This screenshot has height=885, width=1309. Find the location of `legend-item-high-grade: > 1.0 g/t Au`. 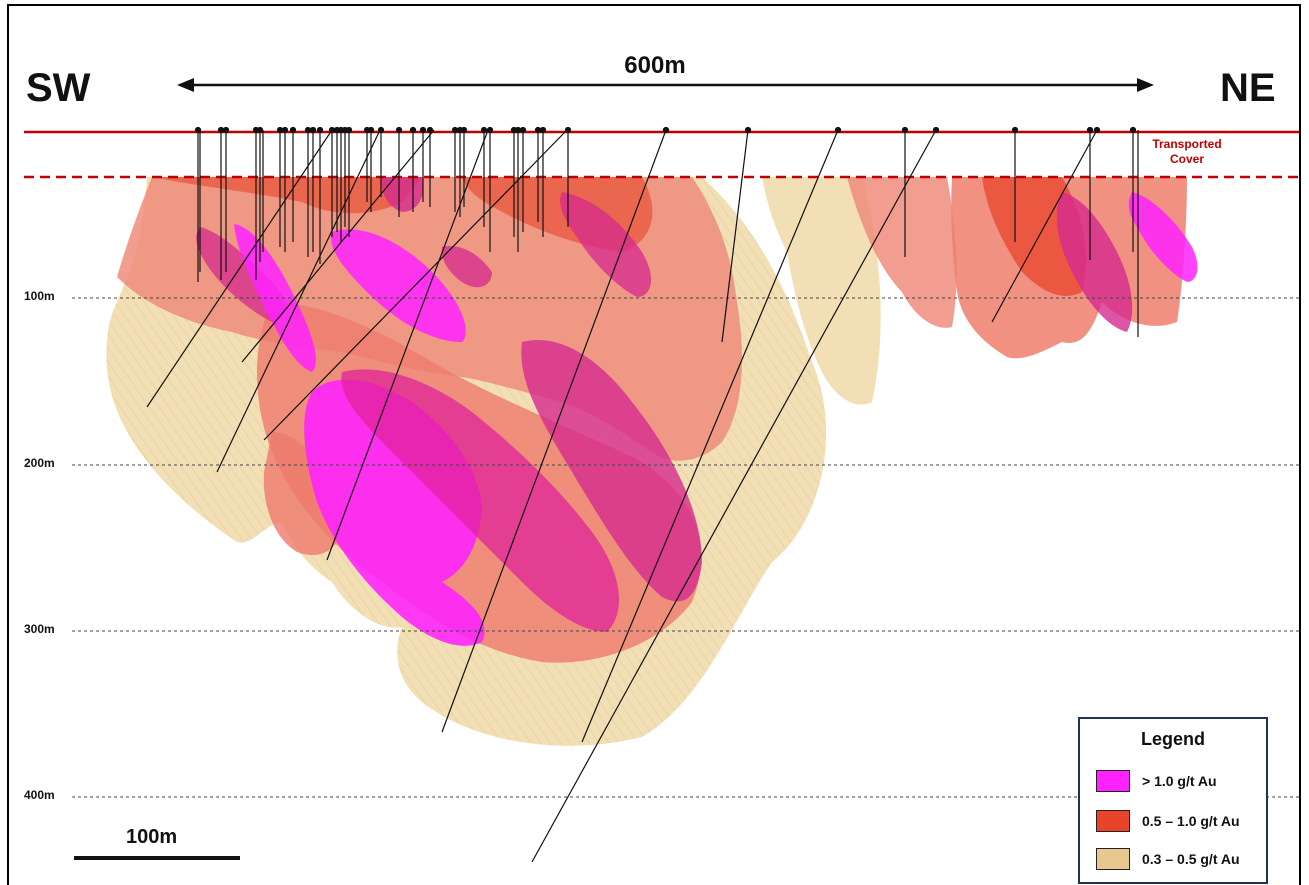

legend-item-high-grade: > 1.0 g/t Au is located at coordinates (1156, 781).